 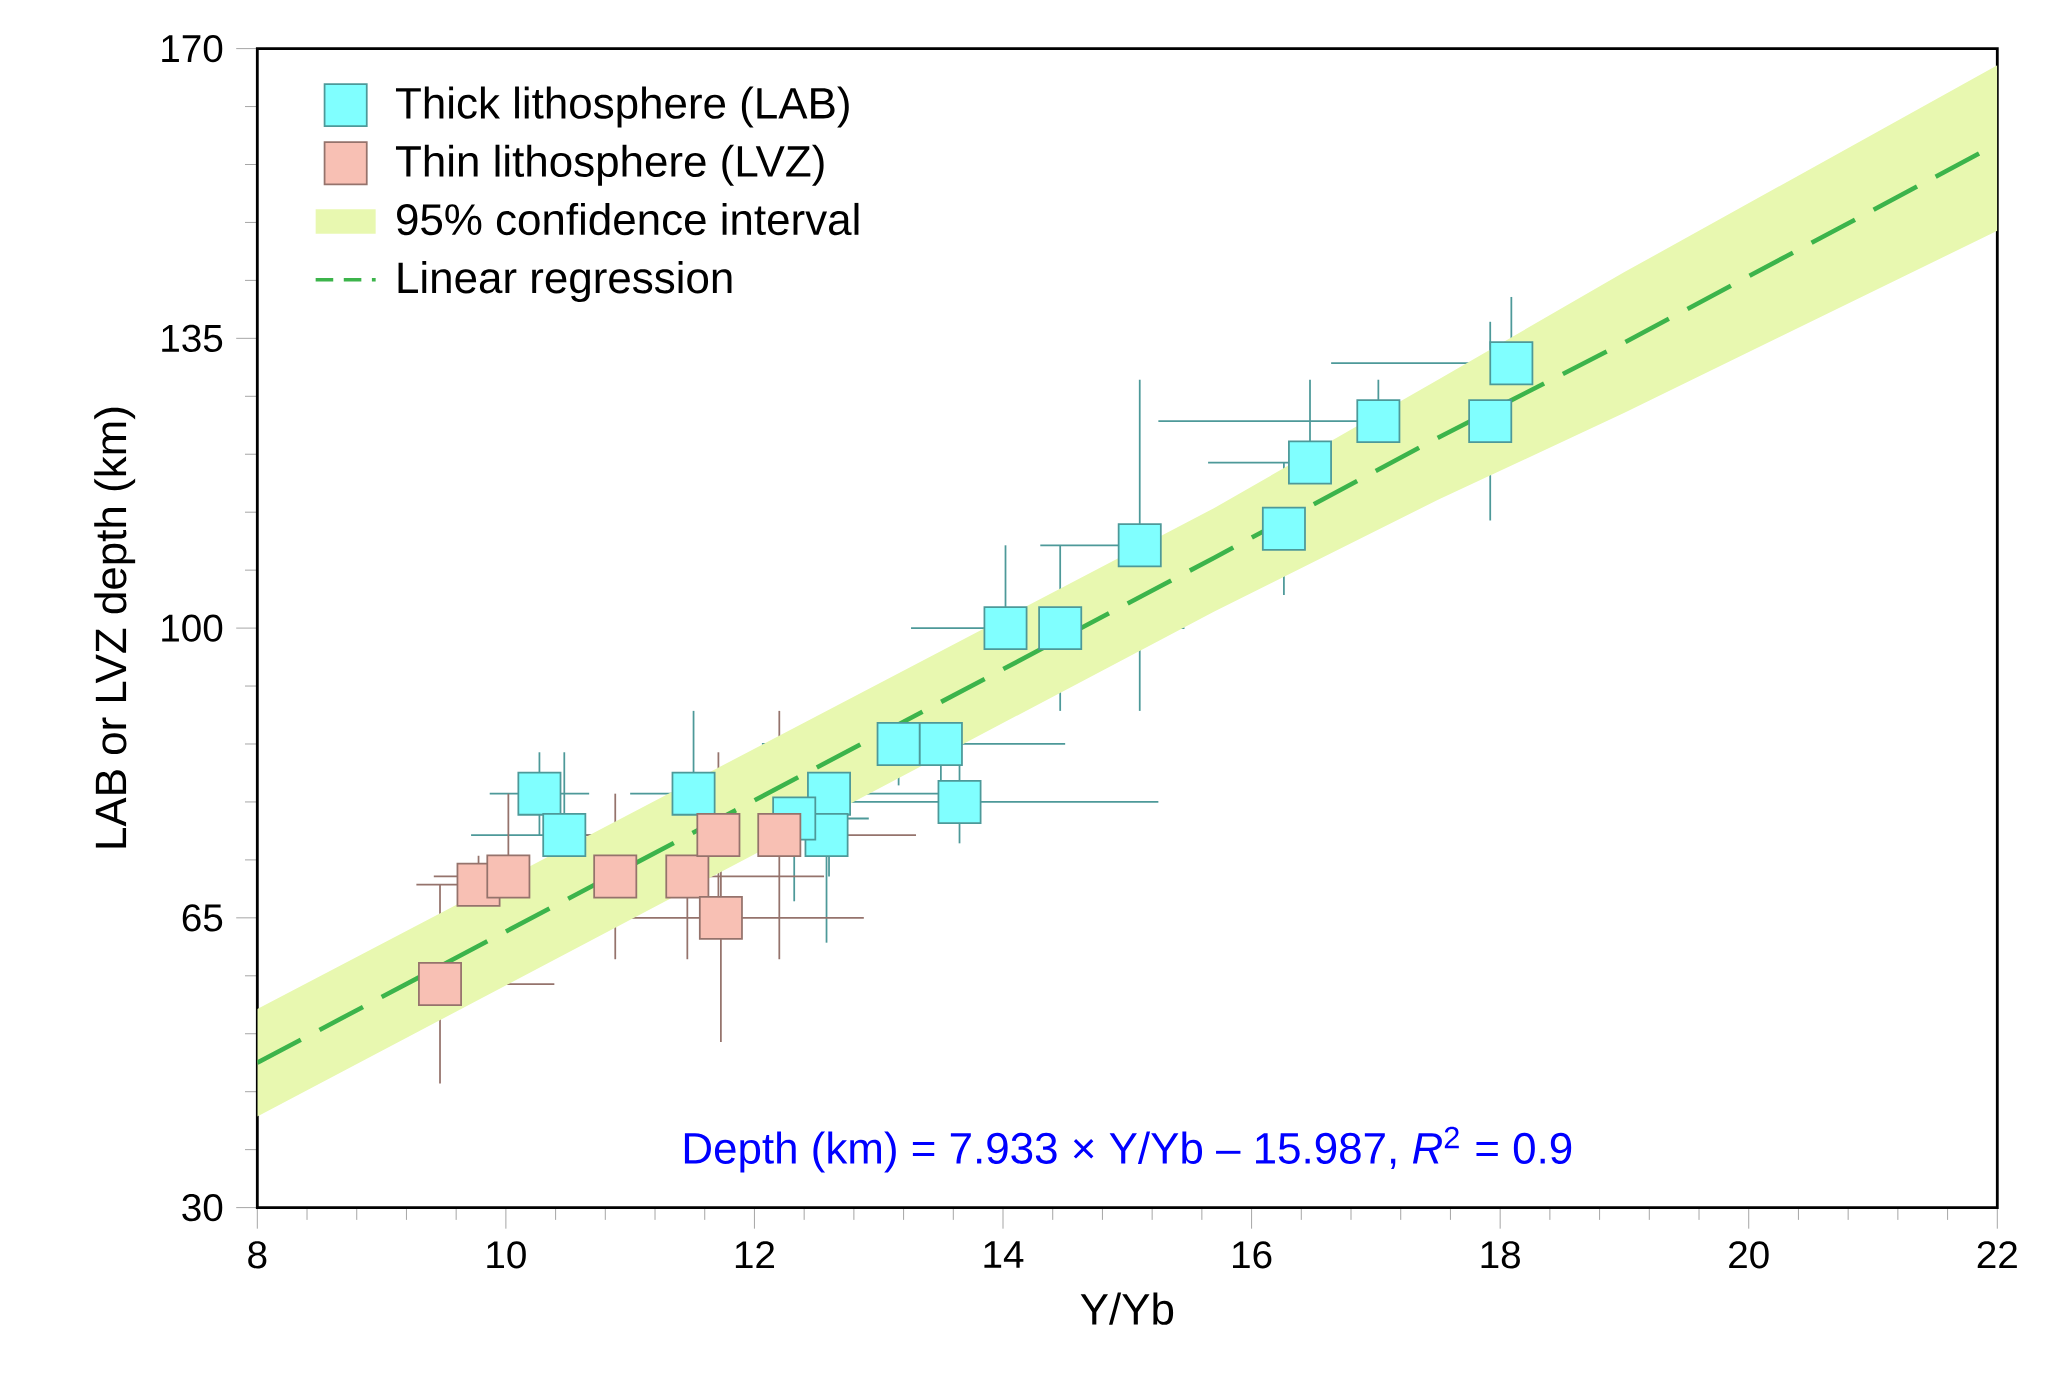 What do you see at coordinates (565, 282) in the screenshot?
I see `legend-label: Linear regression` at bounding box center [565, 282].